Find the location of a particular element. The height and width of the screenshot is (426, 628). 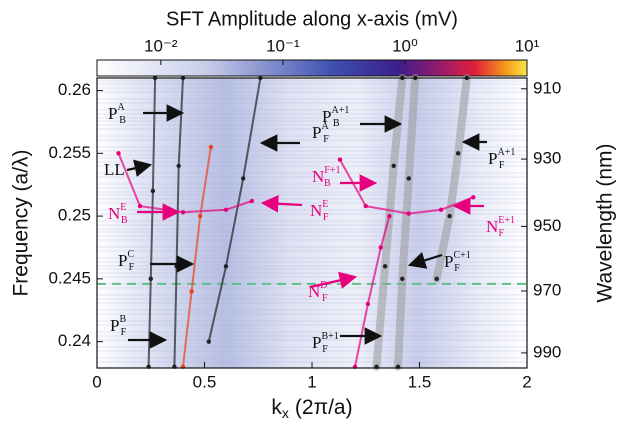

colorbar is located at coordinates (312, 68).